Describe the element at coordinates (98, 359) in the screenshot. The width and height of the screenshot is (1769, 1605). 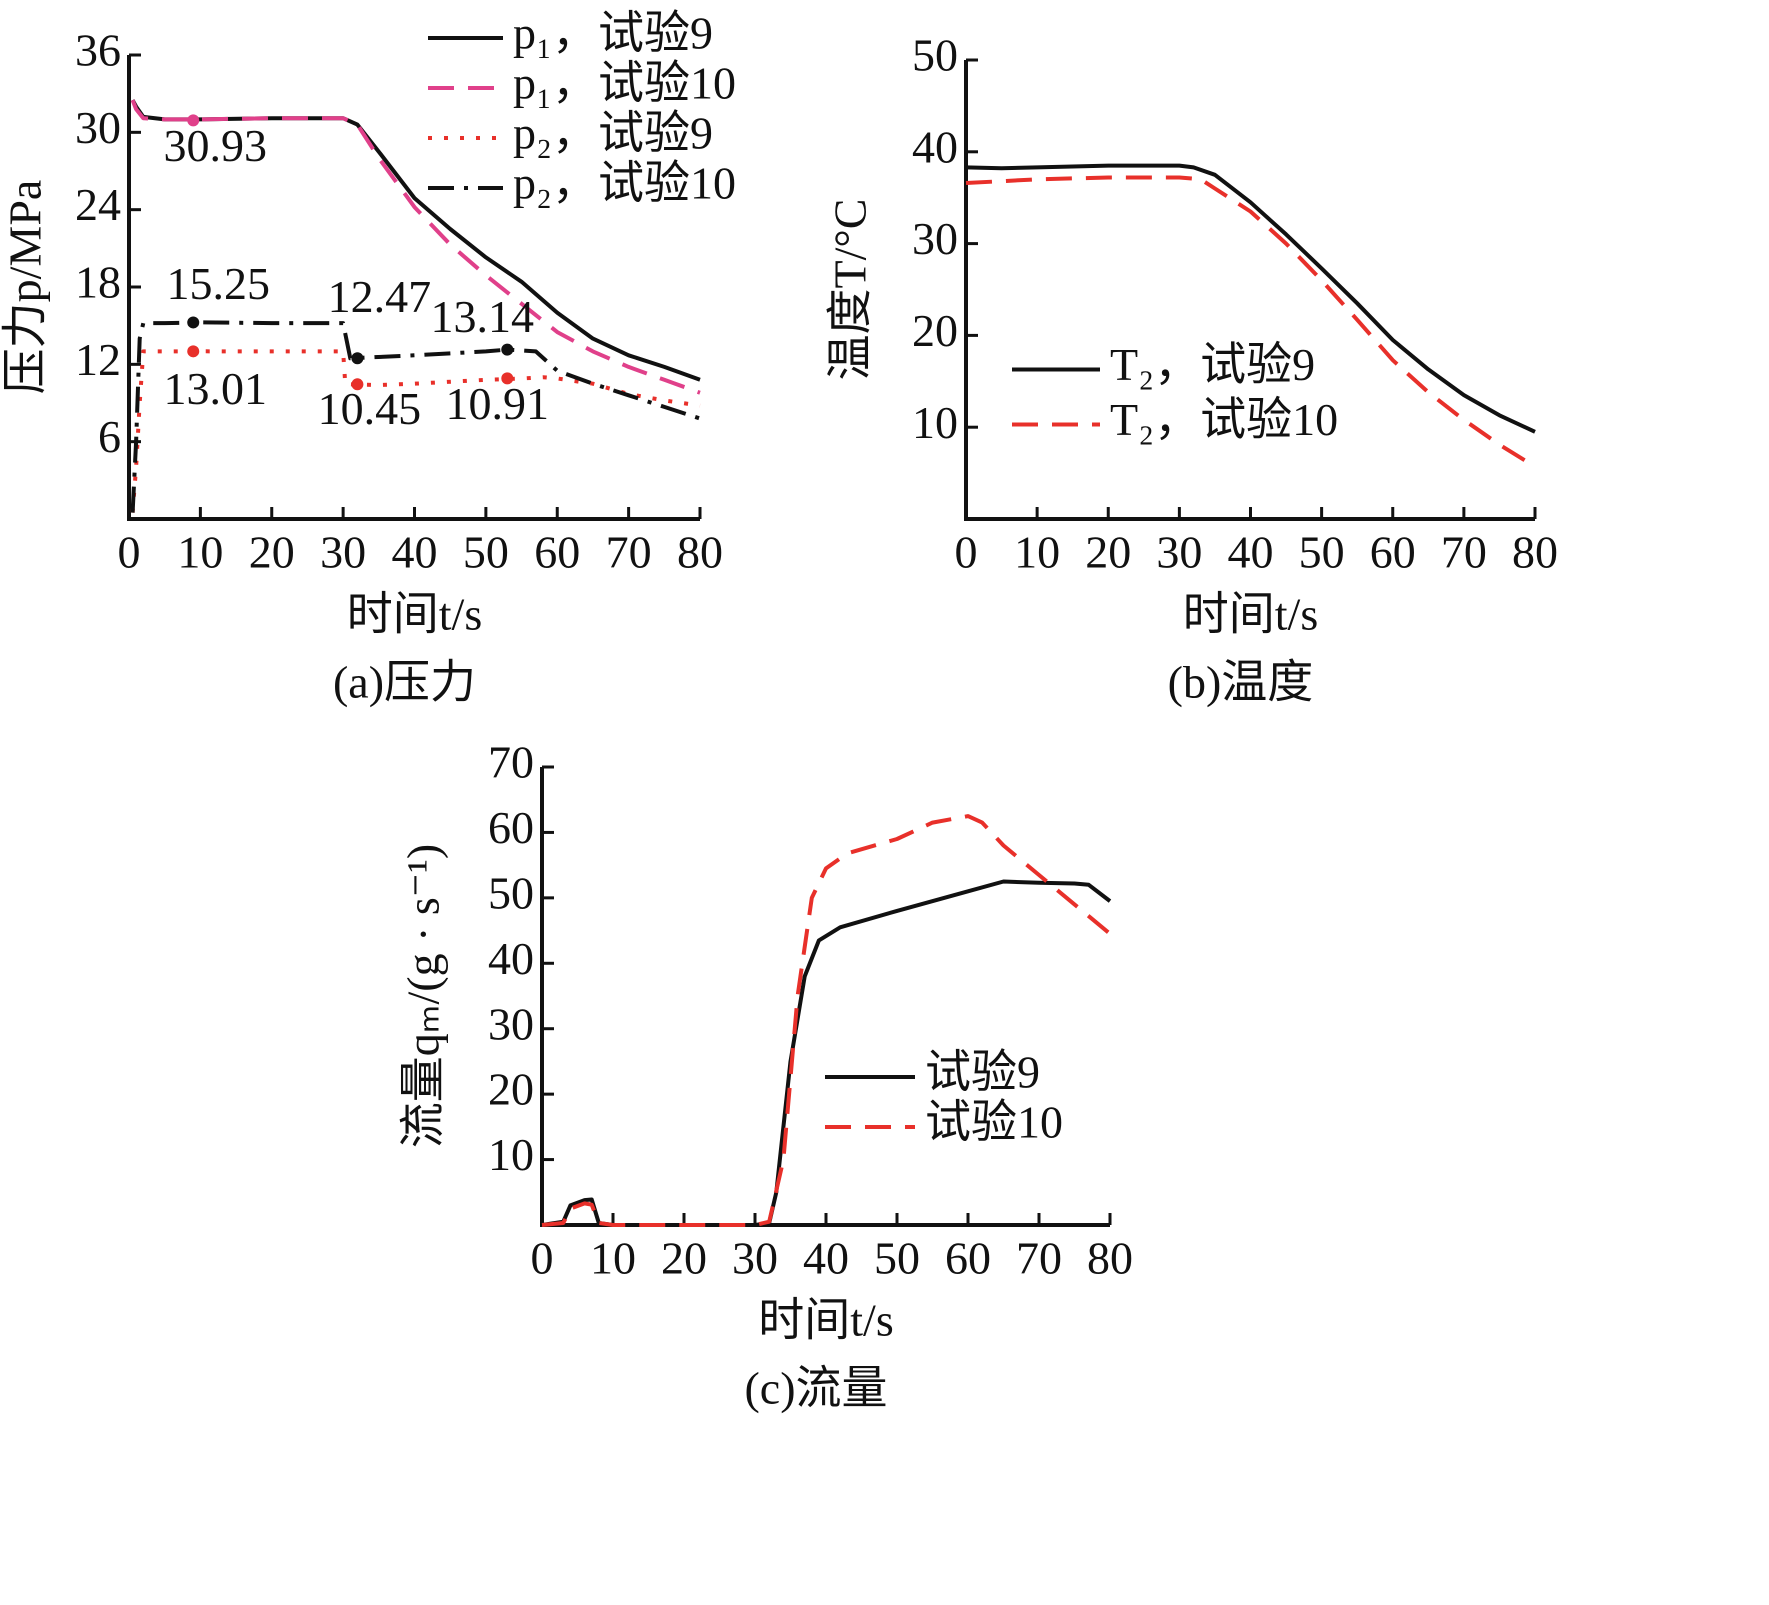
I see `y-tick-label: 12` at that location.